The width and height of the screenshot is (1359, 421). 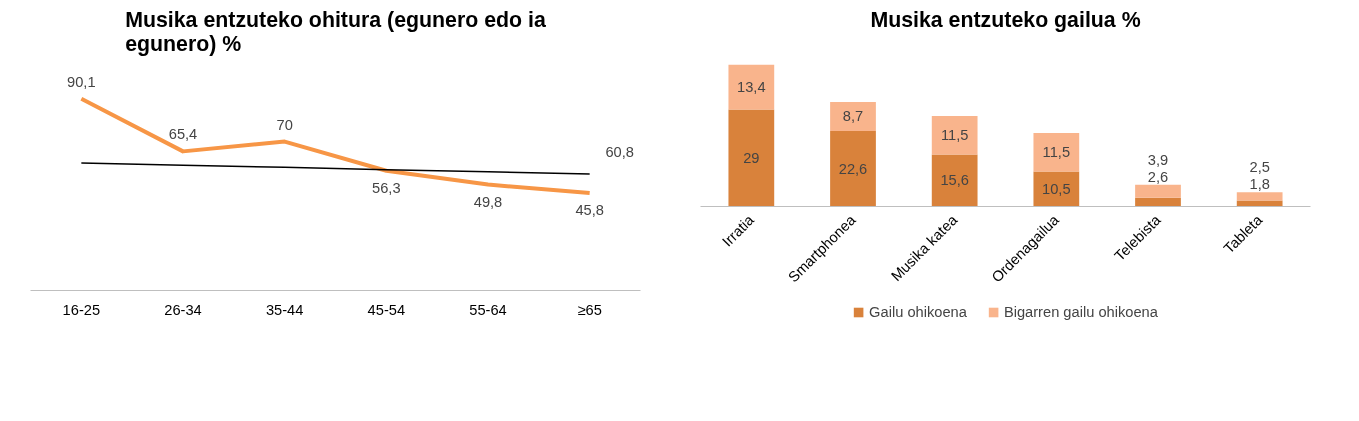 What do you see at coordinates (1158, 176) in the screenshot?
I see `data-label: 2,6` at bounding box center [1158, 176].